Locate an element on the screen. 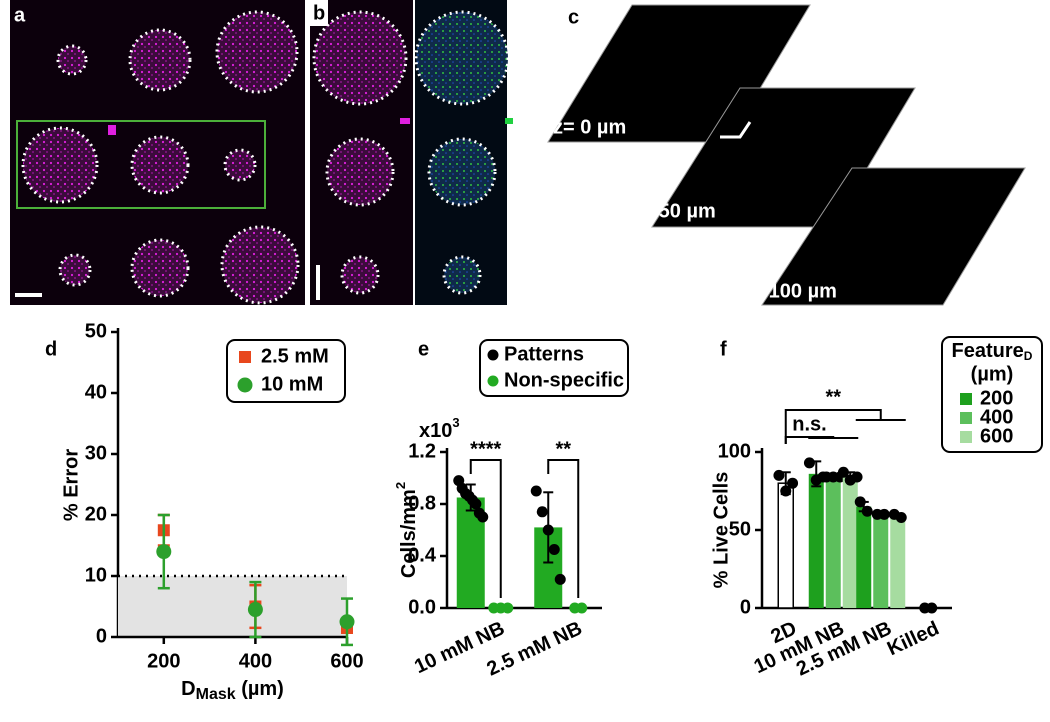 This screenshot has height=722, width=1050. panel-label: d is located at coordinates (51, 349).